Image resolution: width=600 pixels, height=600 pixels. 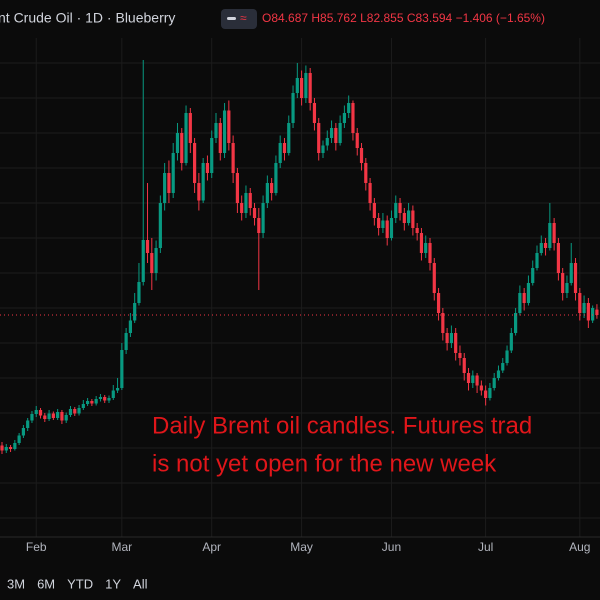 What do you see at coordinates (500, 18) in the screenshot?
I see `change-value: −1.406 (−1.65%)` at bounding box center [500, 18].